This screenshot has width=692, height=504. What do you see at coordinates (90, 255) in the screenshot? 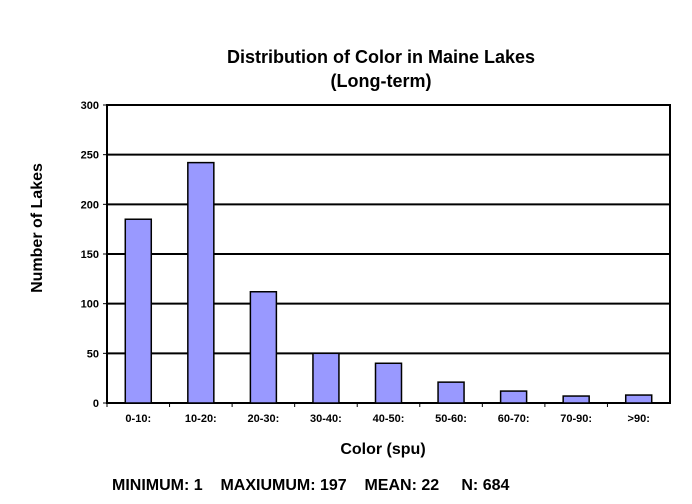
I see `y-tick-label: 150` at bounding box center [90, 255].